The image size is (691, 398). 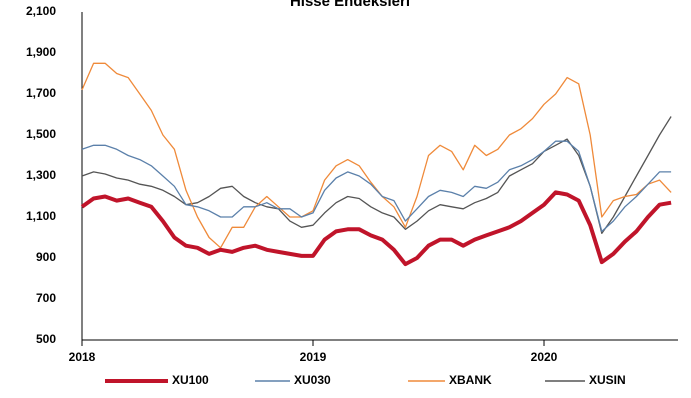 What do you see at coordinates (607, 380) in the screenshot?
I see `legend-label: XUSIN` at bounding box center [607, 380].